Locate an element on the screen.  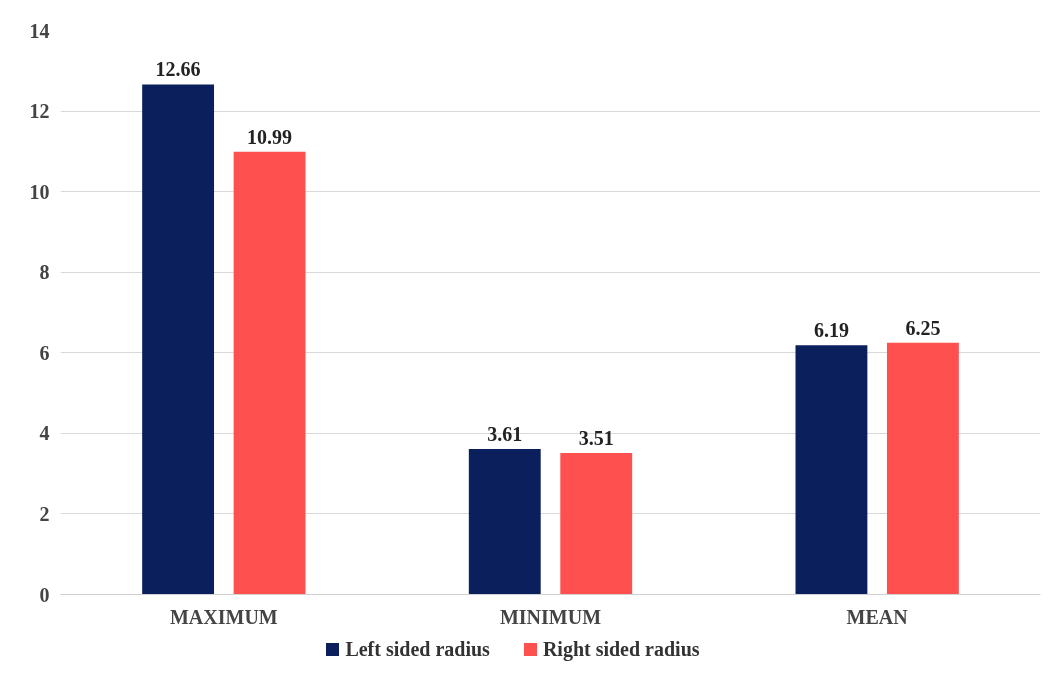
data-label: 10.99 is located at coordinates (270, 136).